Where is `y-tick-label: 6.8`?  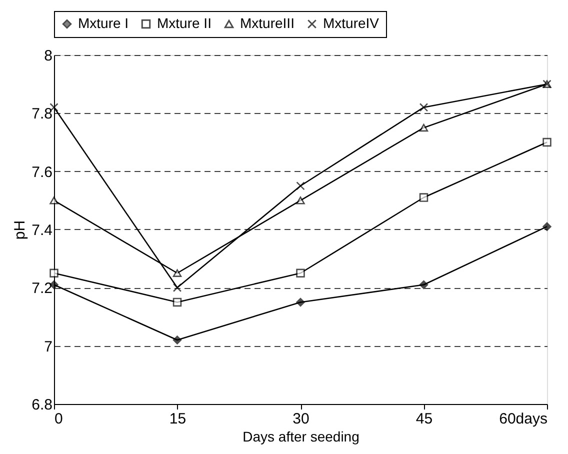 y-tick-label: 6.8 is located at coordinates (42, 405).